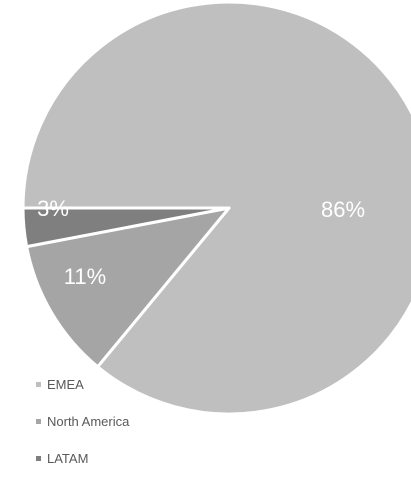  Describe the element at coordinates (343, 209) in the screenshot. I see `data-label-emea: 86%` at that location.